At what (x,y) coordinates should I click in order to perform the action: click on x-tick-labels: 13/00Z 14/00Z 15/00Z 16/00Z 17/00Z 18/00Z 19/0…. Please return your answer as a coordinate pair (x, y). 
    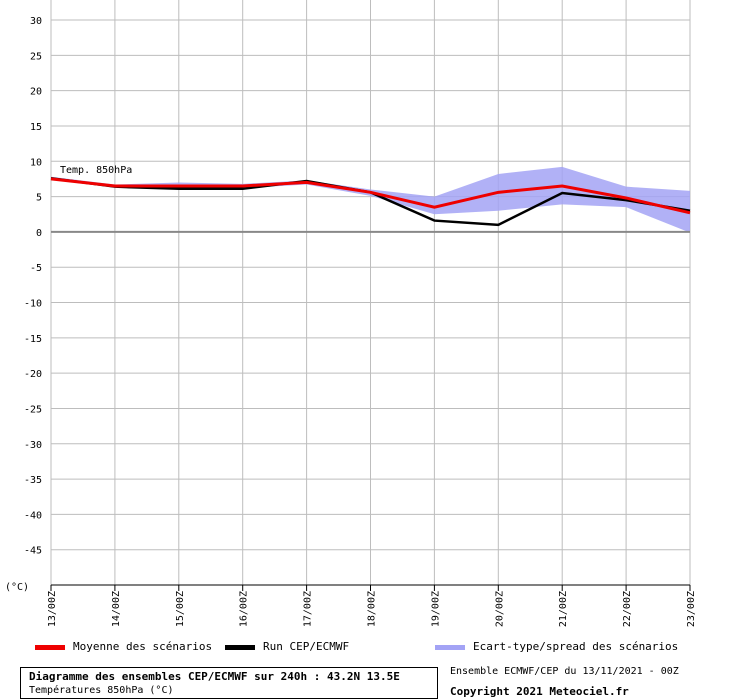
    Looking at the image, I should click on (372, 609).